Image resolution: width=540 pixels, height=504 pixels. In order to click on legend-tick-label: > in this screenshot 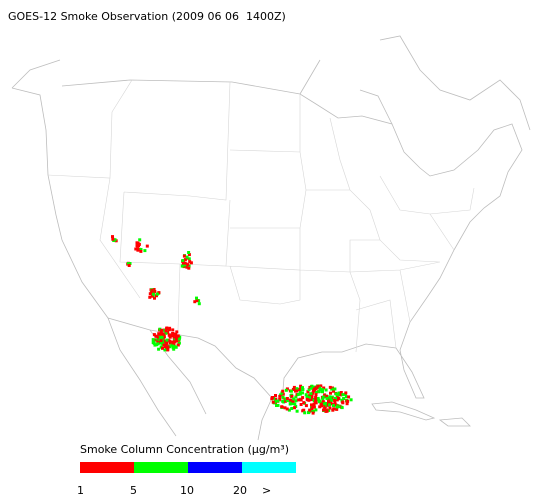, I will do `click(266, 490)`.